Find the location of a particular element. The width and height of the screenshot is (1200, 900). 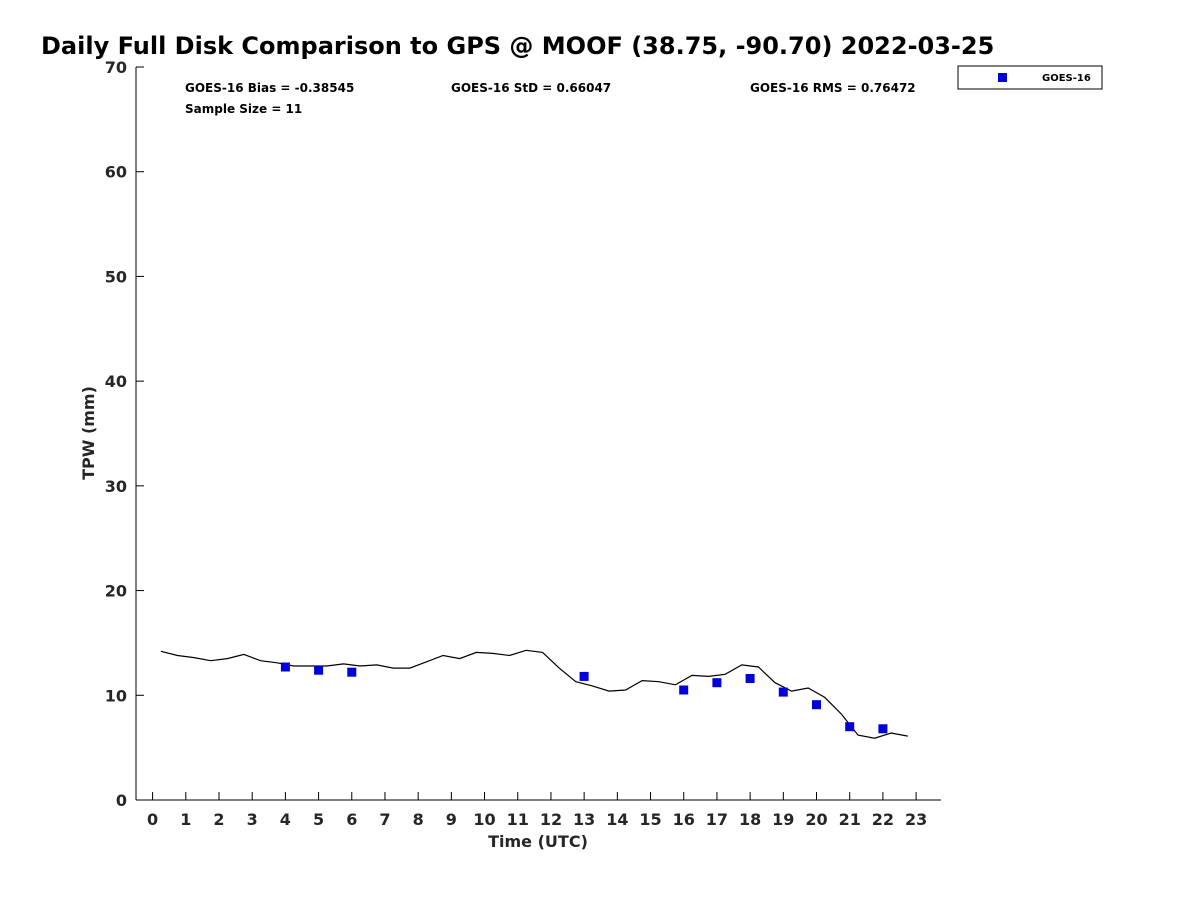

x-tick-label: 6 is located at coordinates (351, 819).